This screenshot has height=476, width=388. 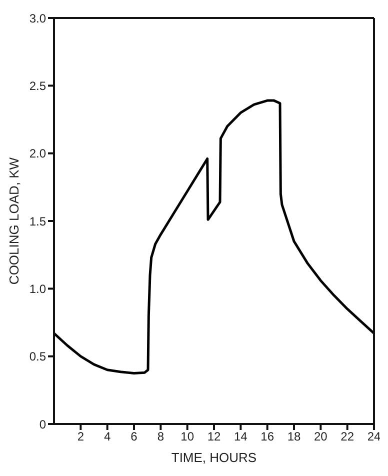 I want to click on y-tick-label: 0.5, so click(x=37, y=357).